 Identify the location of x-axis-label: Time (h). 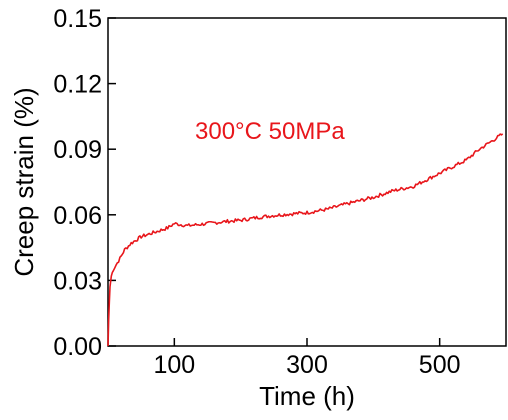
(307, 396).